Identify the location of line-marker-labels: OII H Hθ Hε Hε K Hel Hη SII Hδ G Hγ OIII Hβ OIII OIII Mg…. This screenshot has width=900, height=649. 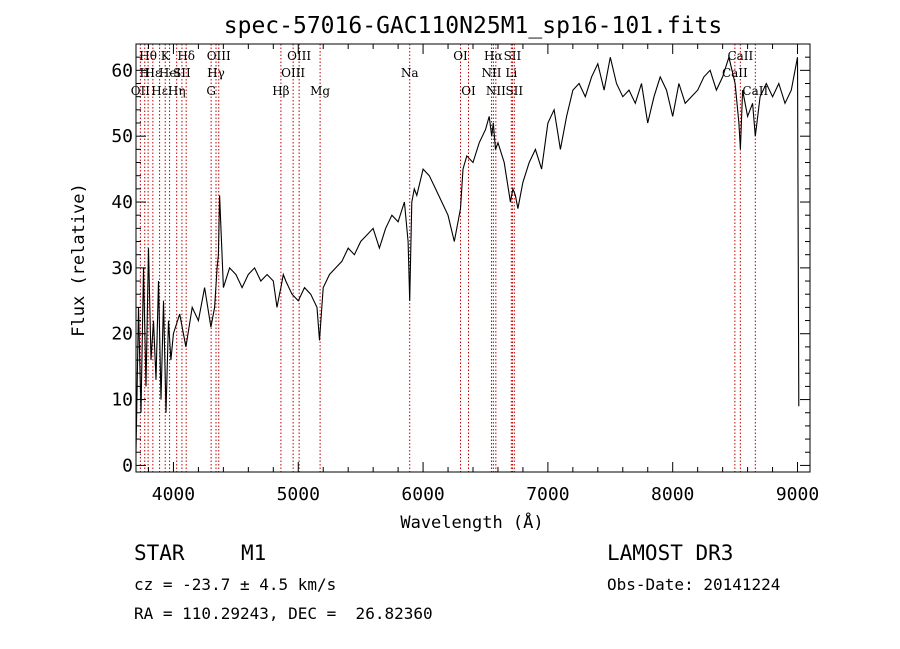
(450, 73).